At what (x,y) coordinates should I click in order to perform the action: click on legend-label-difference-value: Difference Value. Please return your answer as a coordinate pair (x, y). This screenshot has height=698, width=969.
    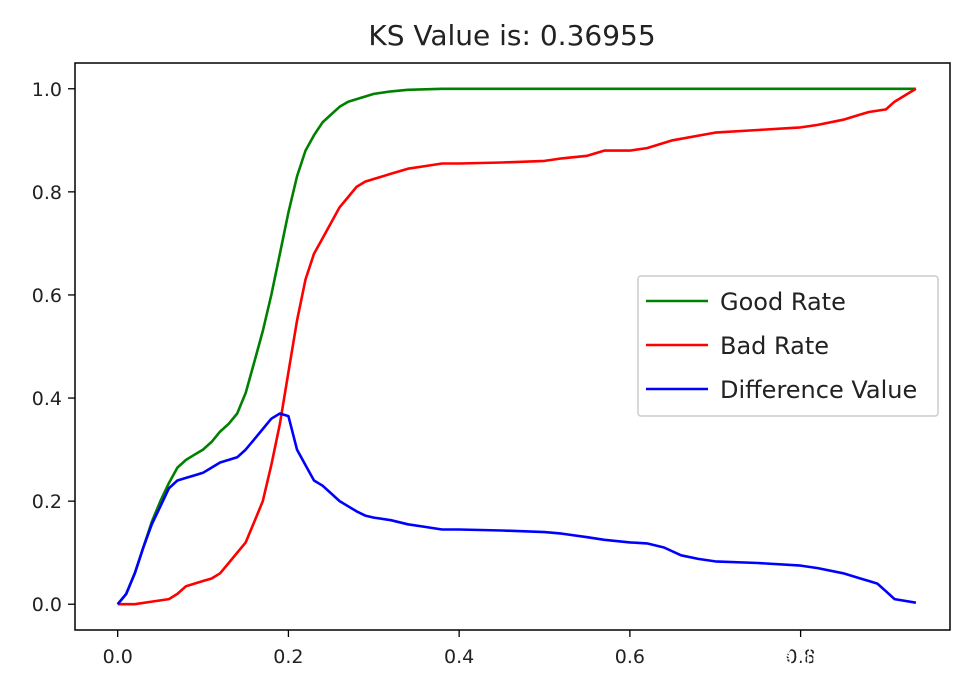
    Looking at the image, I should click on (818, 390).